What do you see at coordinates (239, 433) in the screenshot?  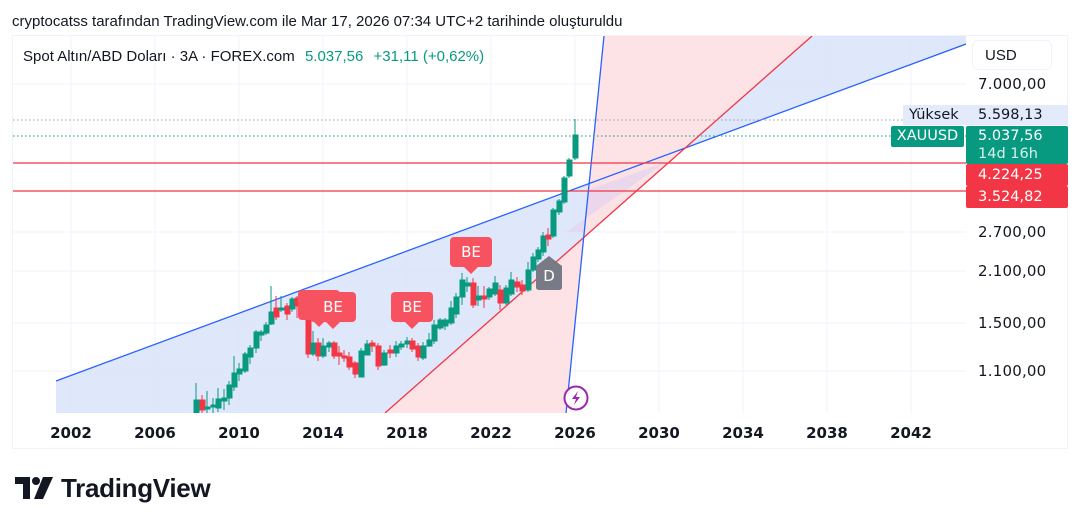 I see `time-label: 2010` at bounding box center [239, 433].